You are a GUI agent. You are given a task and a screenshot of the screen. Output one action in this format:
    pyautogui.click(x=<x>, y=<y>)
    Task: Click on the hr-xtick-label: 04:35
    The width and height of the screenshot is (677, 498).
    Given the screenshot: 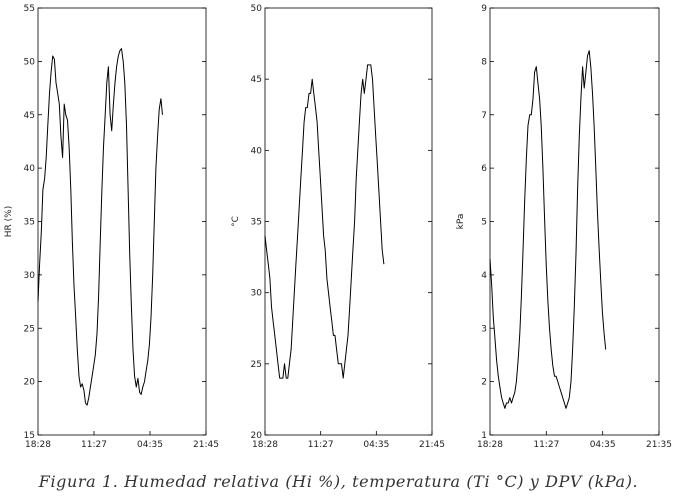 What is the action you would take?
    pyautogui.click(x=150, y=445)
    